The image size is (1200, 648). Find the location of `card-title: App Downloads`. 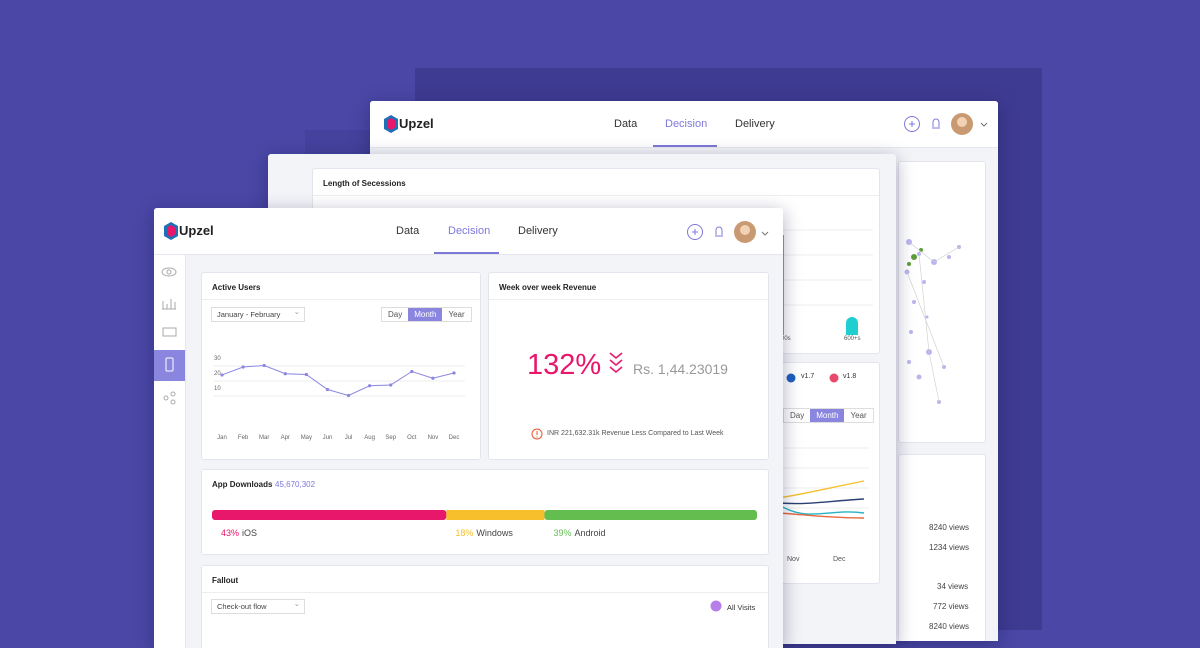

card-title: App Downloads is located at coordinates (242, 484).